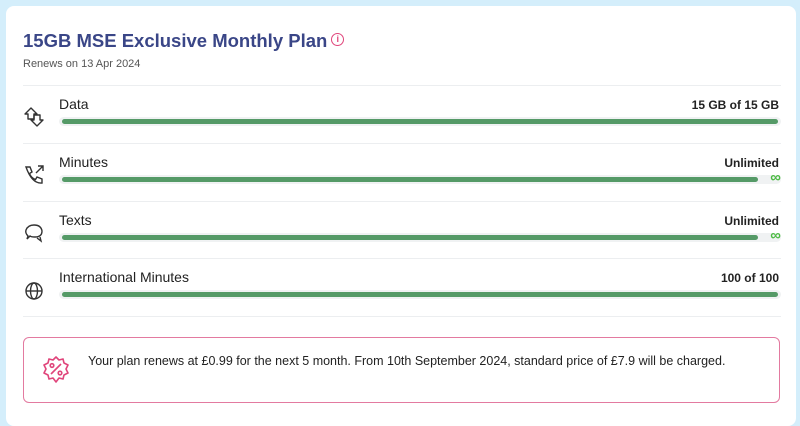 This screenshot has height=426, width=800. Describe the element at coordinates (402, 232) in the screenshot. I see `allowance-texts: Texts Unlimited ∞` at that location.